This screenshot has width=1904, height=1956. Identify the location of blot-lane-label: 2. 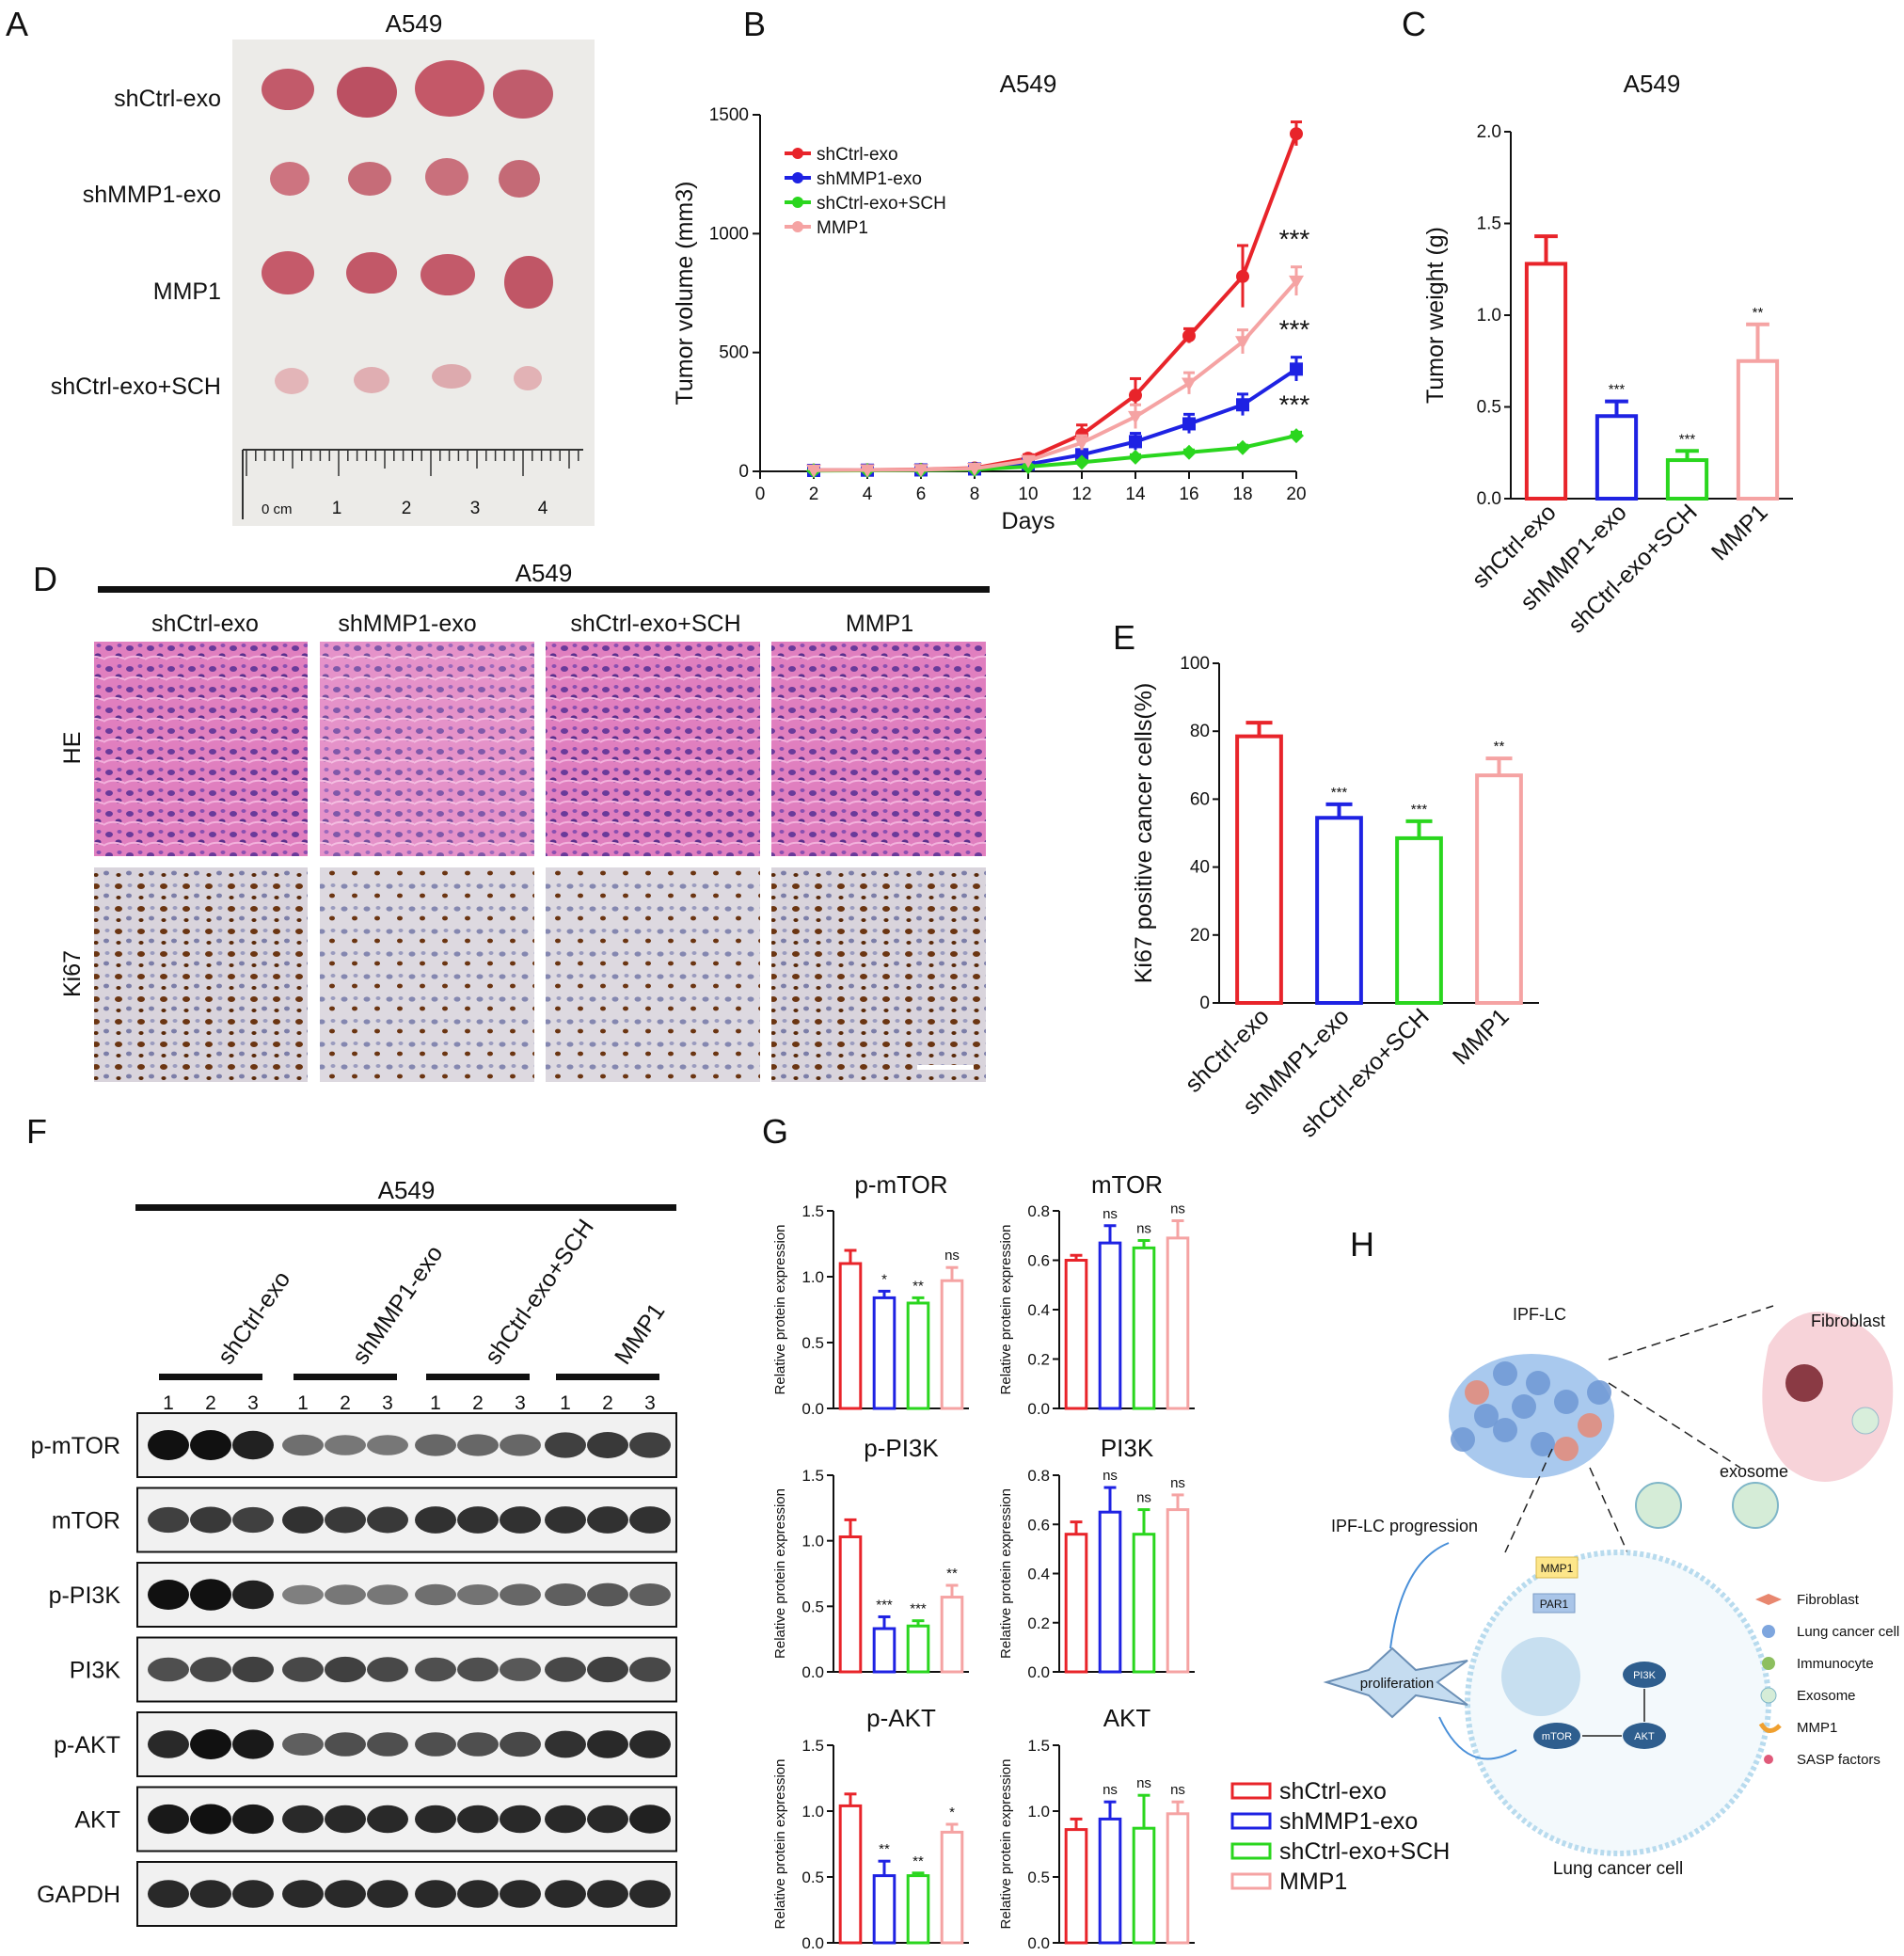
(210, 1403).